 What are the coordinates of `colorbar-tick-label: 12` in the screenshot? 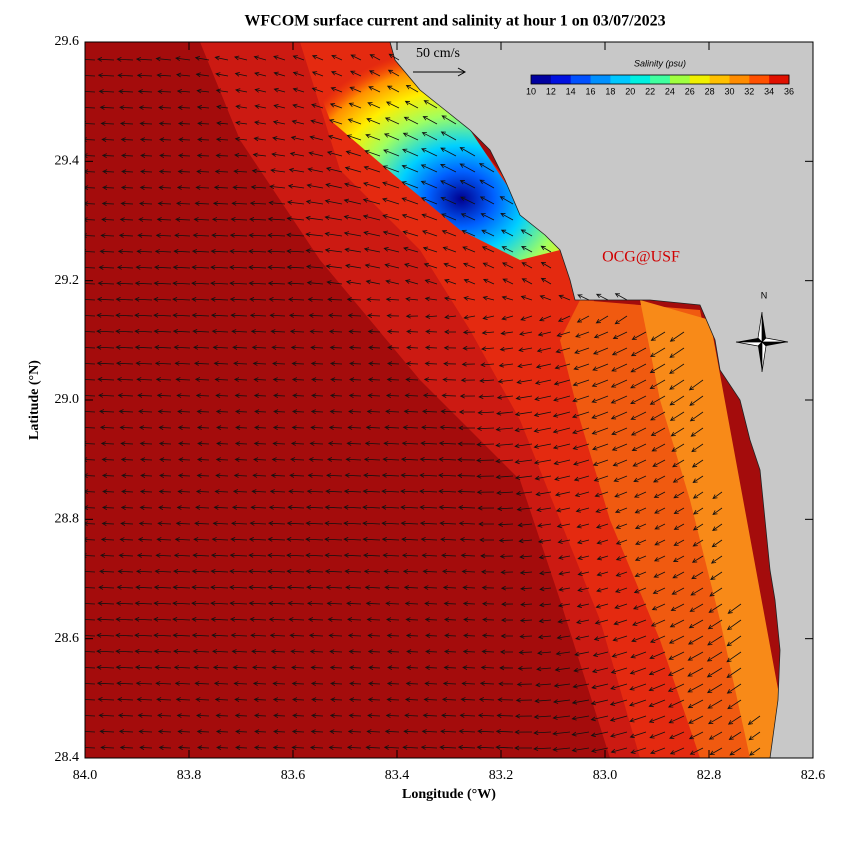 It's located at (551, 91).